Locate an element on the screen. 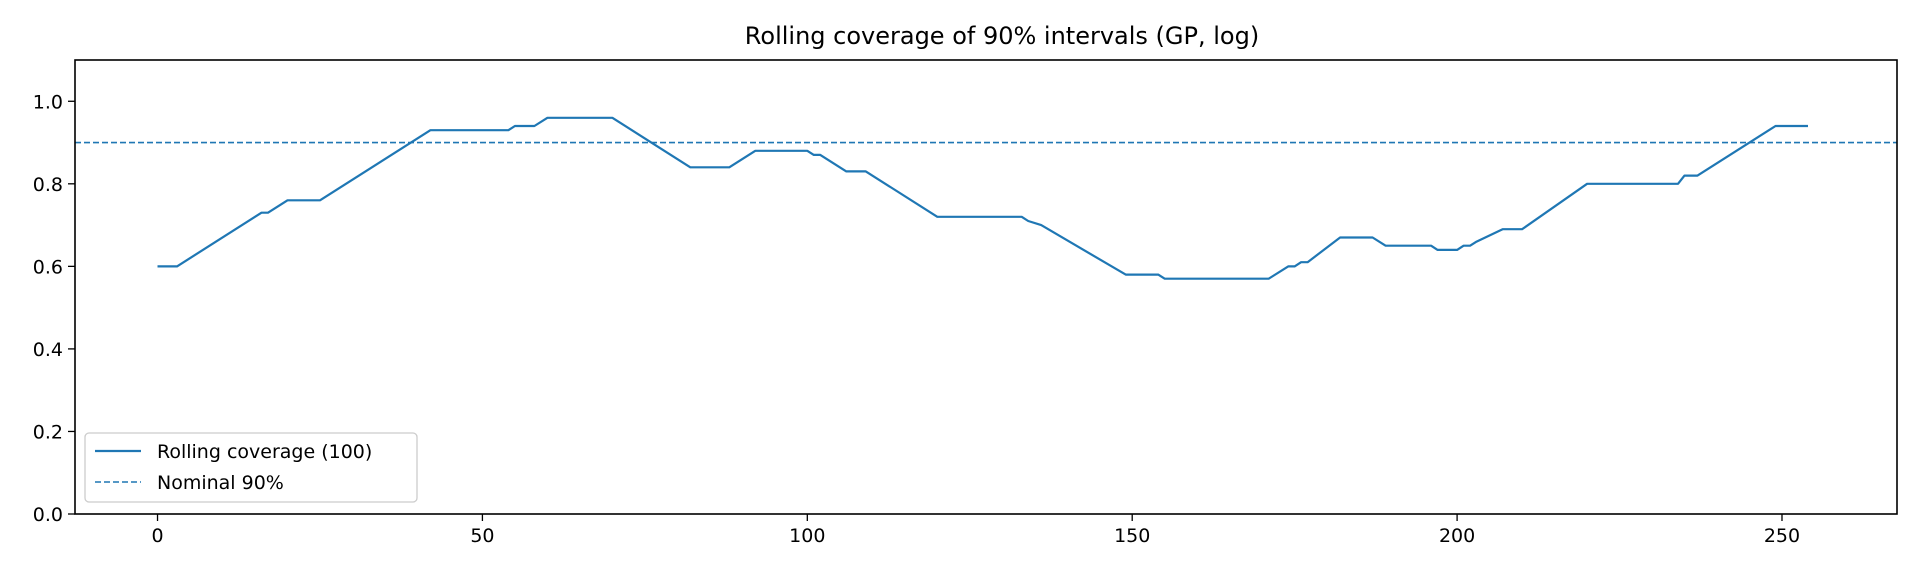 This screenshot has height=576, width=1920. x-tick-label: 200 is located at coordinates (1457, 536).